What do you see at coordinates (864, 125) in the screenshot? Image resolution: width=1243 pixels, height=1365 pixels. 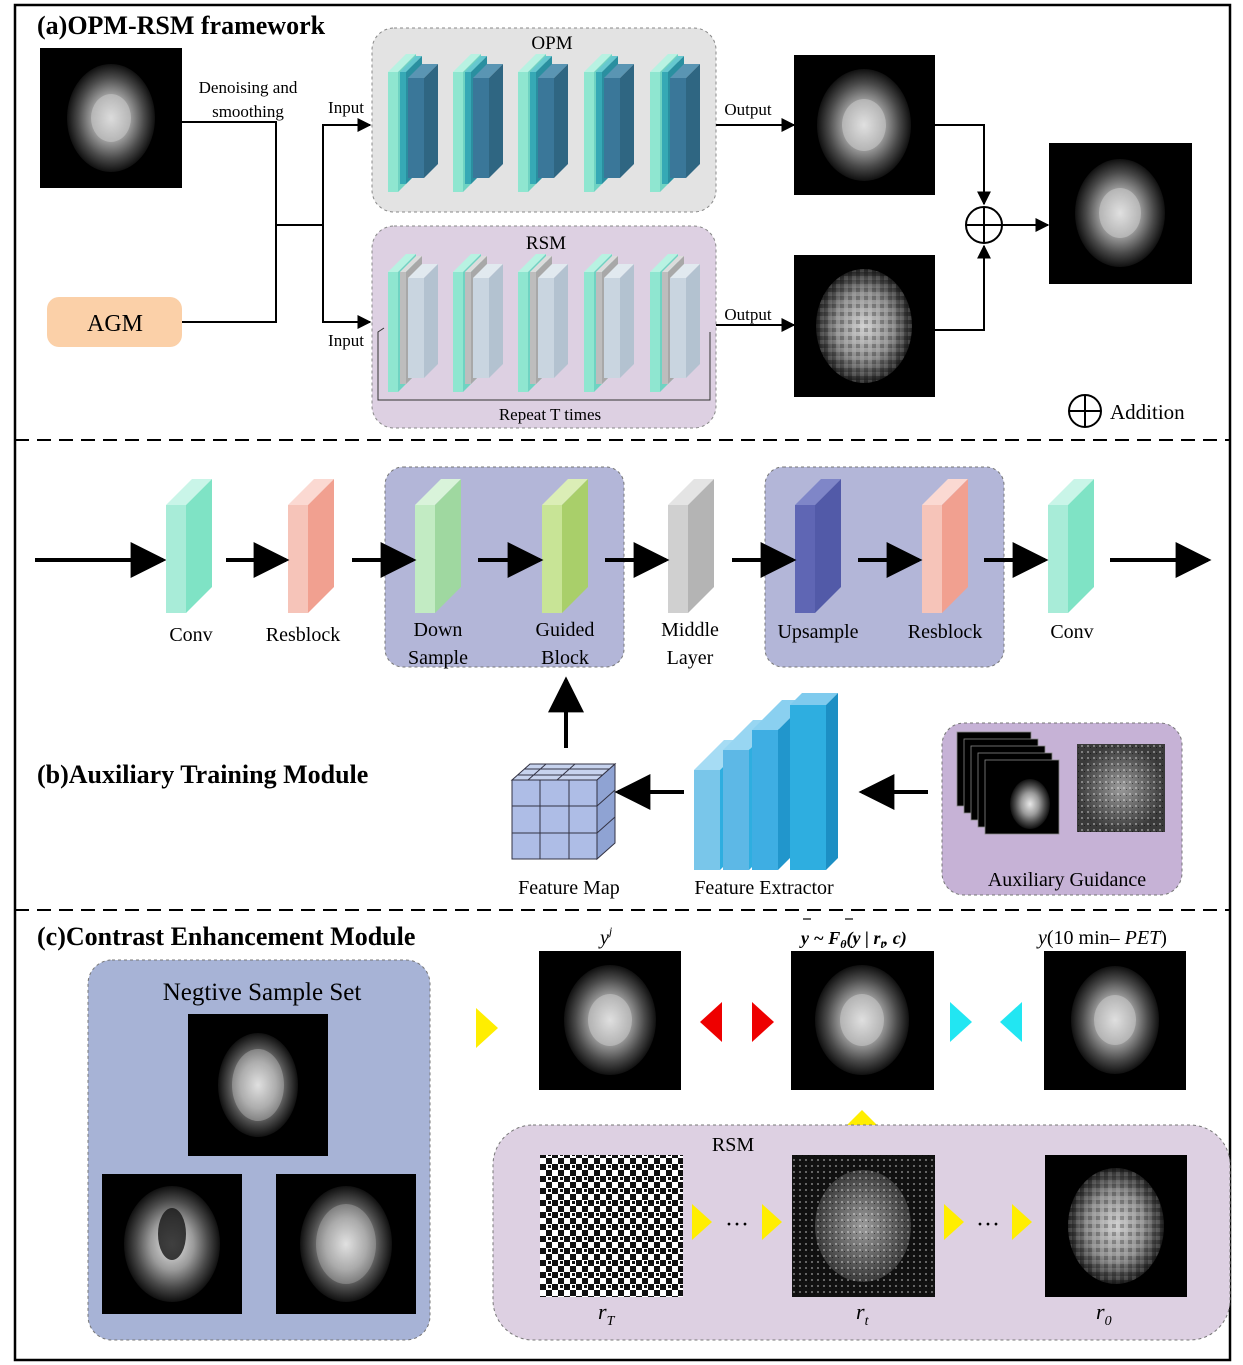 I see `opm-output-brain` at bounding box center [864, 125].